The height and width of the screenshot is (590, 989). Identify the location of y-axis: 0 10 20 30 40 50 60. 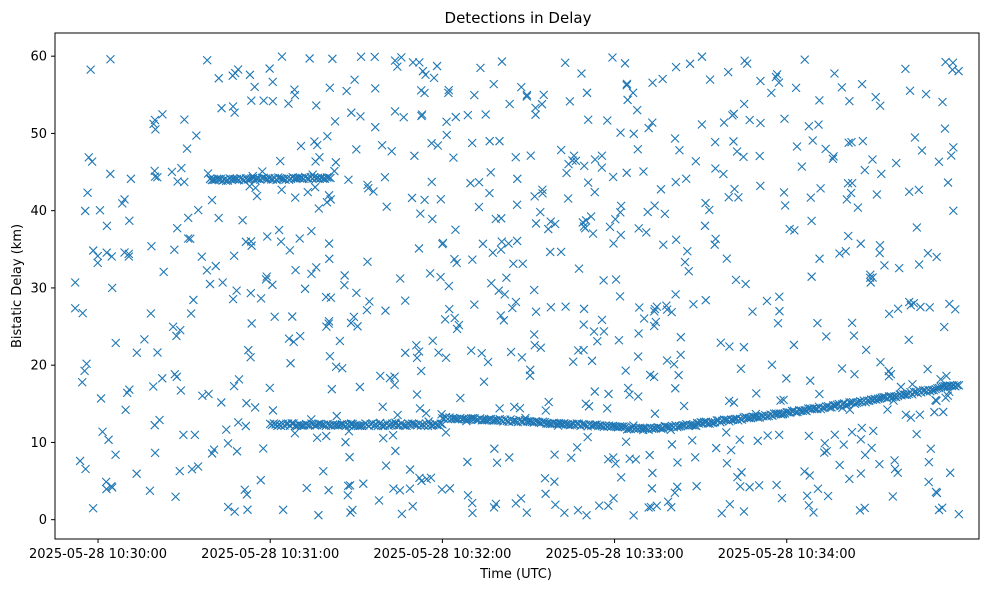
(42, 289).